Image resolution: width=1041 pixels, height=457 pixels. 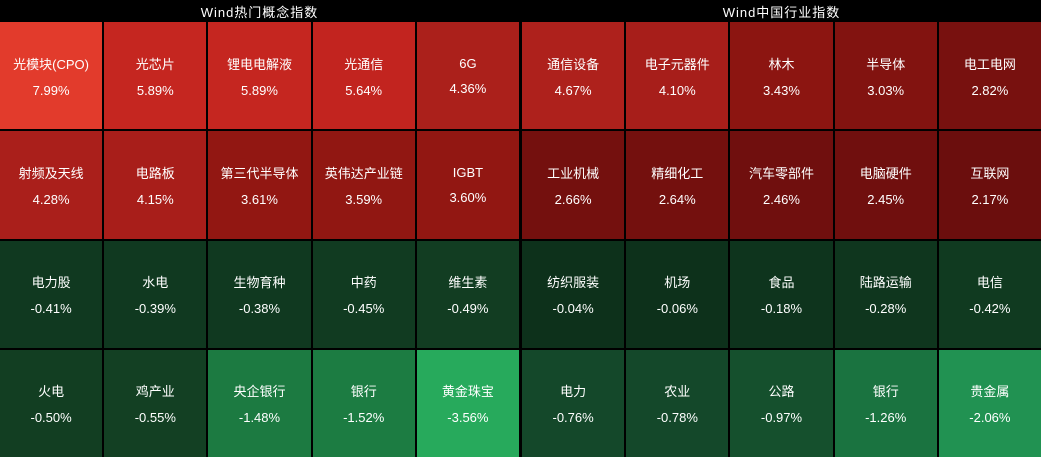 I want to click on cell-value: 7.99%, so click(x=51, y=90).